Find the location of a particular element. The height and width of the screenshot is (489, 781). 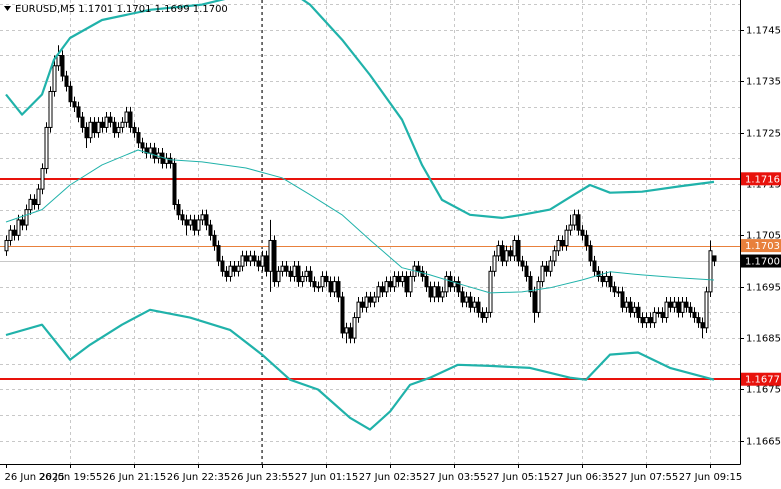

y-tick-label: 1.1725 is located at coordinates (763, 134).